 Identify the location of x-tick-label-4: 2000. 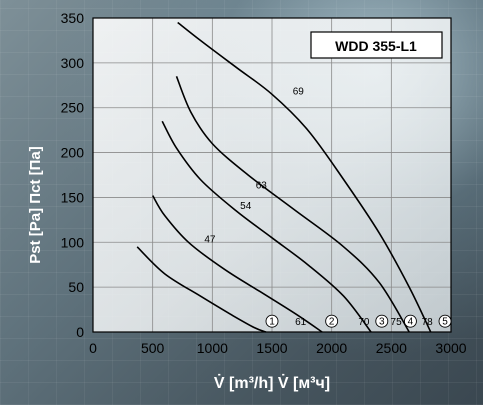
(331, 348).